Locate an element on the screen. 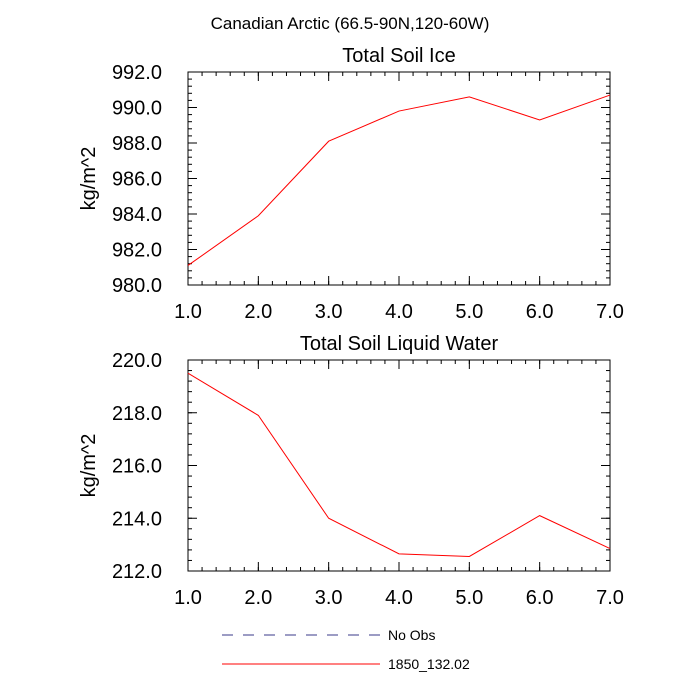 This screenshot has width=700, height=700. y-tick-label: 988.0 is located at coordinates (137, 144).